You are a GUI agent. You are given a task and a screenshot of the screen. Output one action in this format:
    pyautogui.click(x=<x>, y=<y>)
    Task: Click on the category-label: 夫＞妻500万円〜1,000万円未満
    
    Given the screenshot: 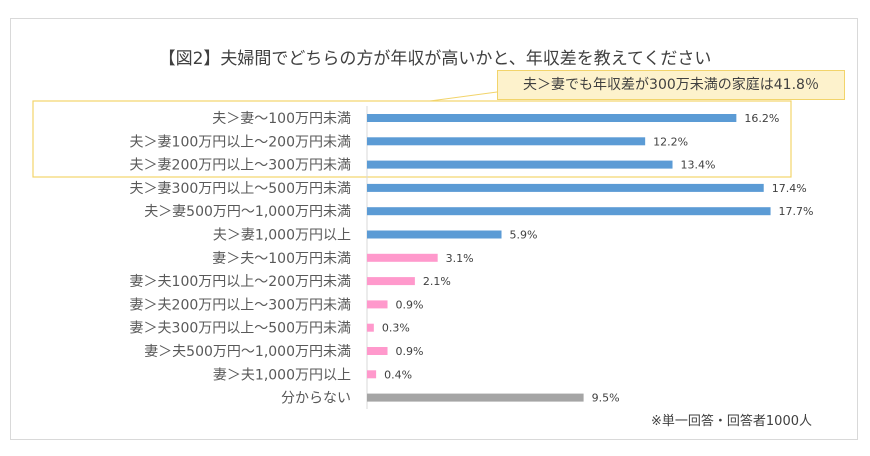 What is the action you would take?
    pyautogui.click(x=247, y=212)
    